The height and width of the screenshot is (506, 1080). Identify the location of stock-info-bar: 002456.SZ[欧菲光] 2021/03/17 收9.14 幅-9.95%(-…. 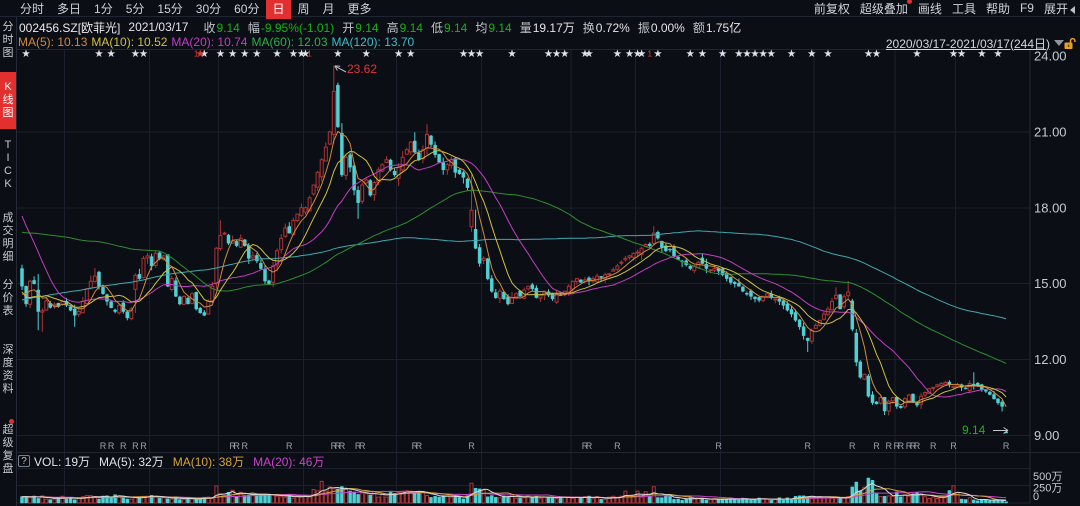
(548, 27).